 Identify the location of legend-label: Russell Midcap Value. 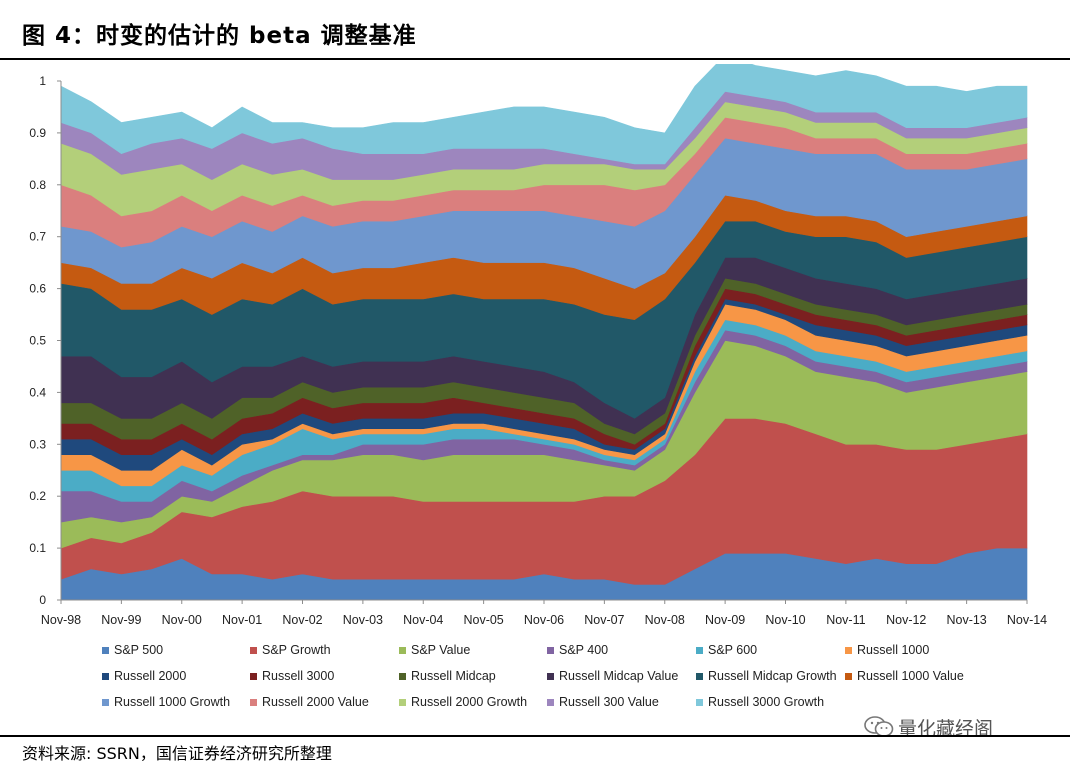
(619, 676).